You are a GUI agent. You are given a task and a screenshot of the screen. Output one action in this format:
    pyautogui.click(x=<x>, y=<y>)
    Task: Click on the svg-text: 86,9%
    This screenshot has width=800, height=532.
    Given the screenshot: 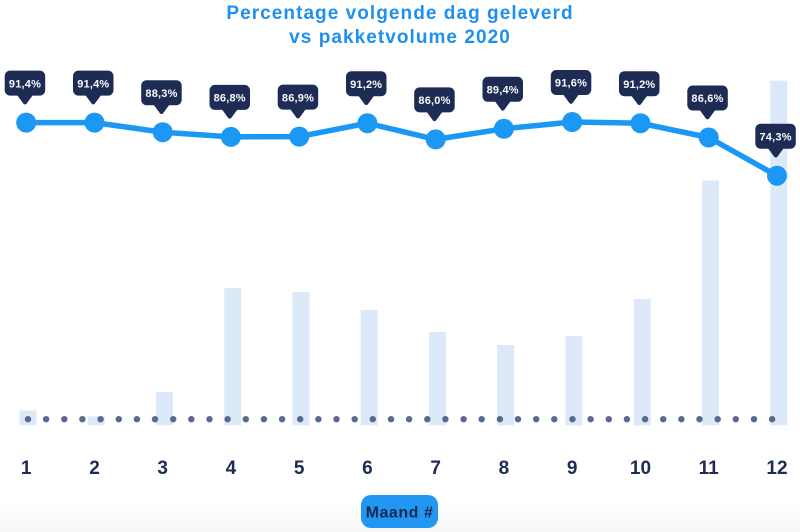 What is the action you would take?
    pyautogui.click(x=298, y=98)
    